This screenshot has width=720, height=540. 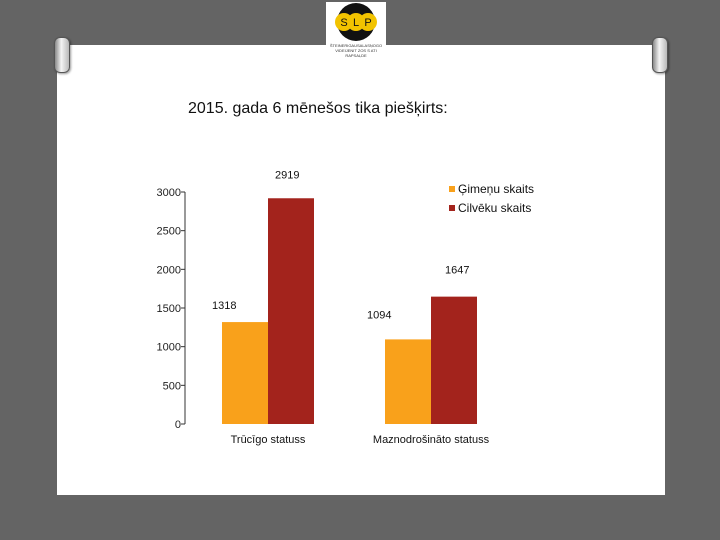 What do you see at coordinates (62, 55) in the screenshot?
I see `left-pin-icon` at bounding box center [62, 55].